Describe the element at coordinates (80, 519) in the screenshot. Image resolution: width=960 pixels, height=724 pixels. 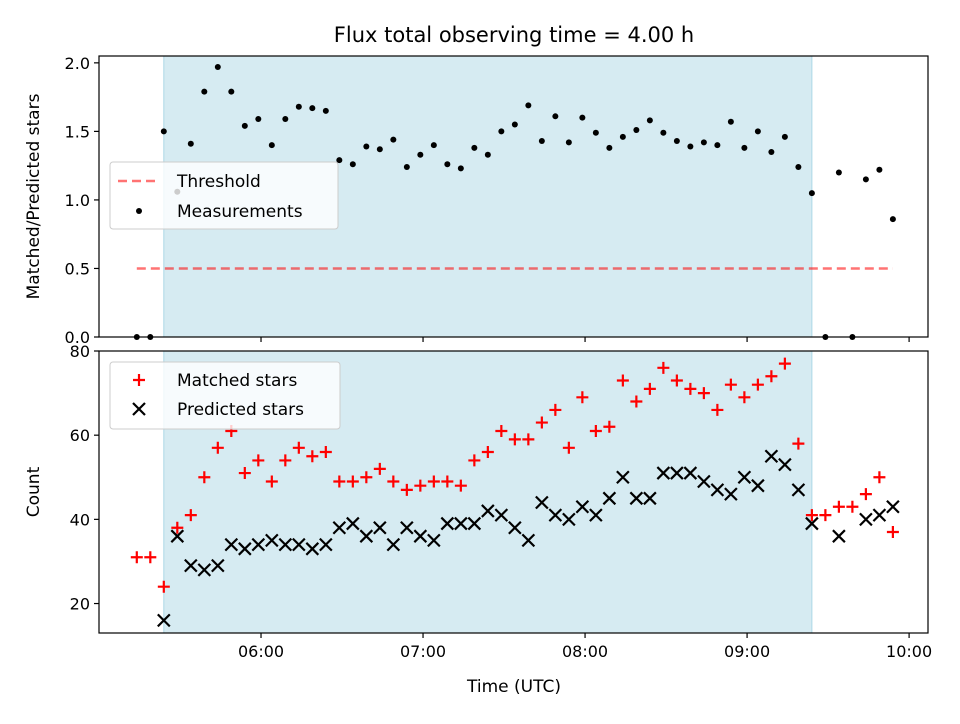
I see `y-tick-label: 40` at that location.